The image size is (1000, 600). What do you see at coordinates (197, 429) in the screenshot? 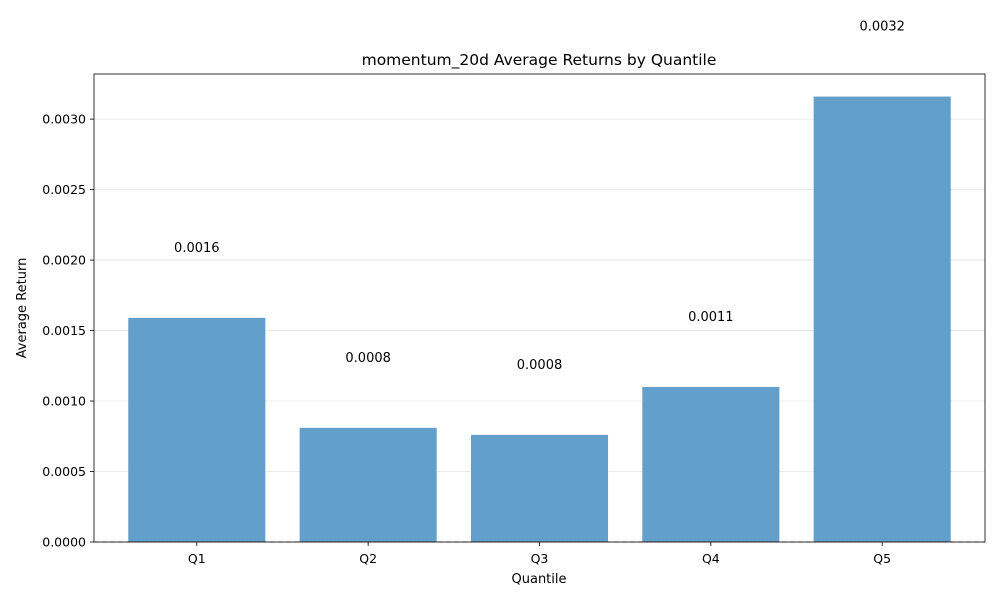
I see `bar-q1` at bounding box center [197, 429].